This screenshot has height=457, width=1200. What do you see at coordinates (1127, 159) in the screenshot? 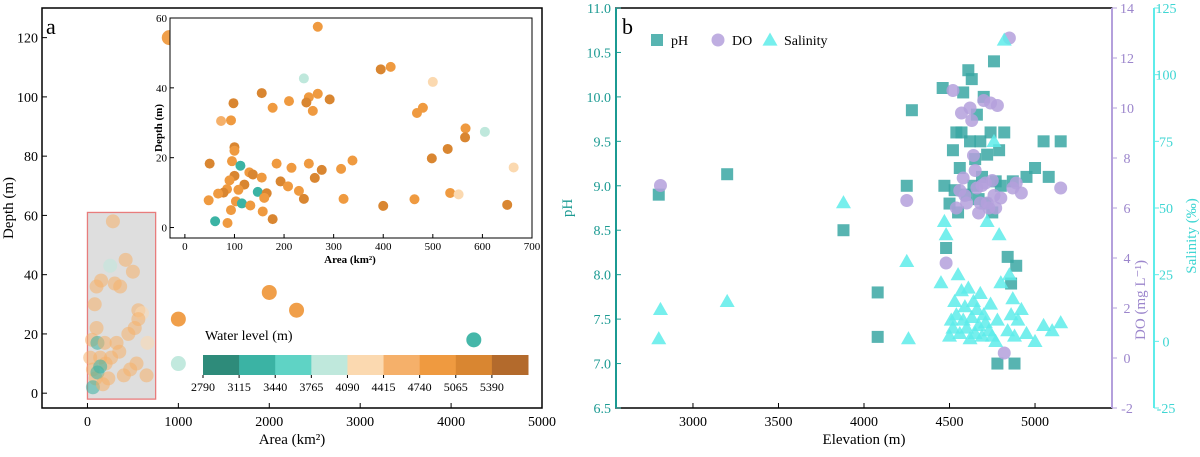
I see `do-tick-label: 8` at bounding box center [1127, 159].